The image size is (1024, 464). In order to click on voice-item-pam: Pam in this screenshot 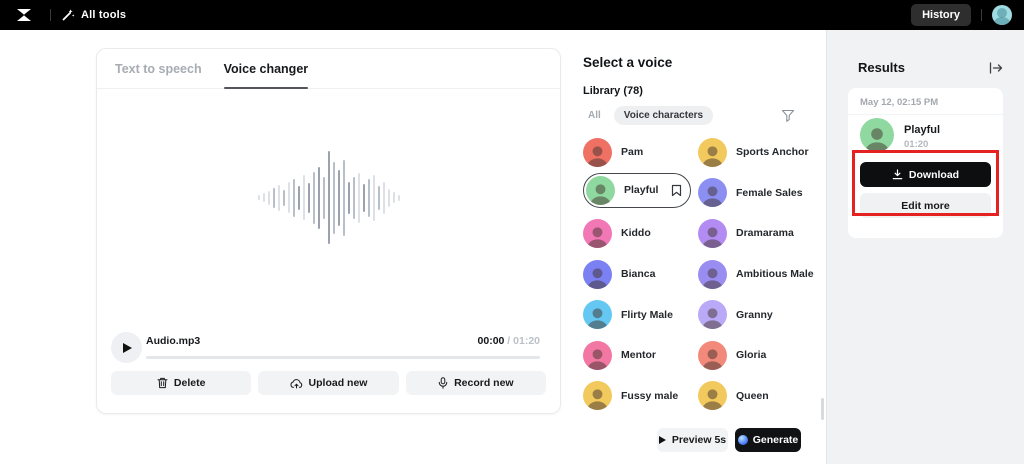, I will do `click(638, 152)`.